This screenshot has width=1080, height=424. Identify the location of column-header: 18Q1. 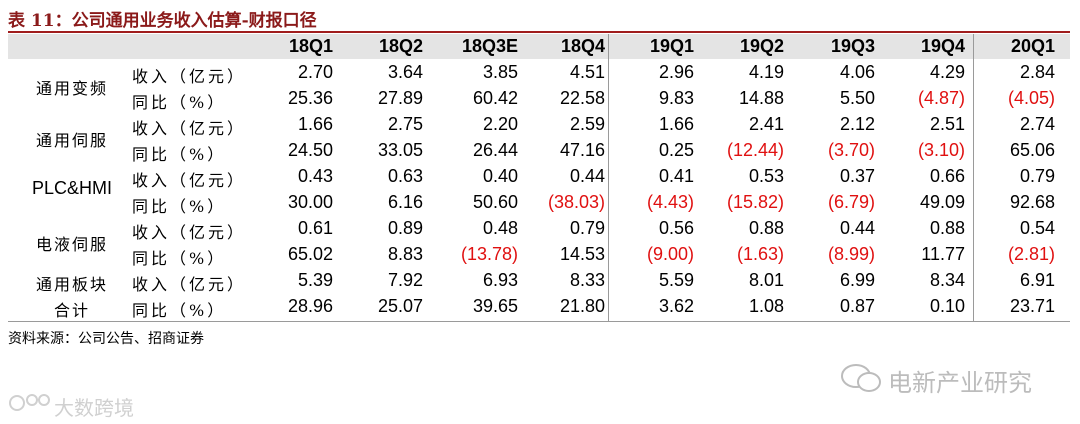
(310, 46).